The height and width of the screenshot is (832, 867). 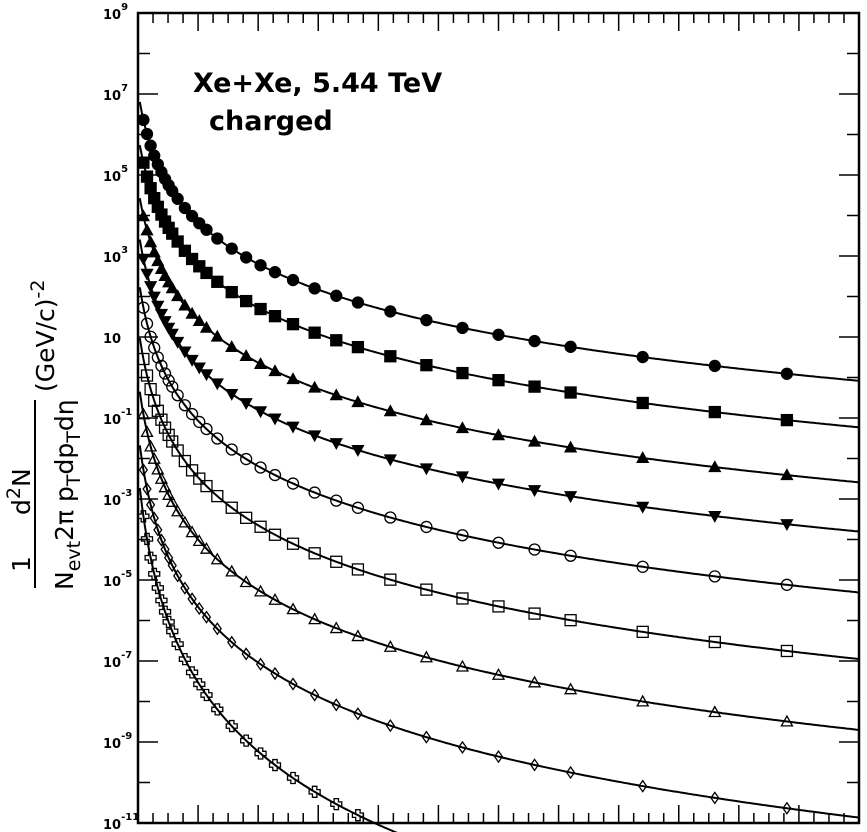 I want to click on y-label-numerator: d2N, so click(x=19, y=491).